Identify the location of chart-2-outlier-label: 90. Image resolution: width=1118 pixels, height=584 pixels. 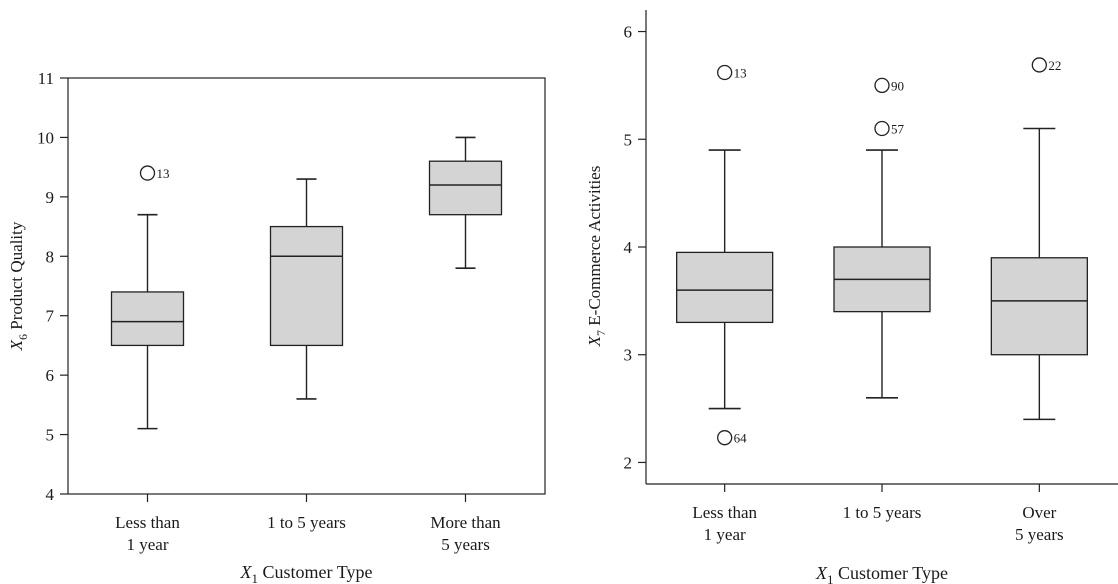
(897, 85).